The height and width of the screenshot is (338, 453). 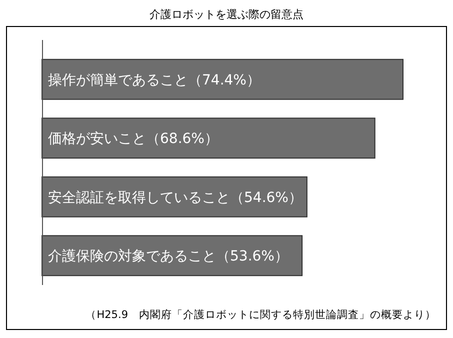 What do you see at coordinates (118, 80) in the screenshot?
I see `y-tick-label: 操作が簡単であること` at bounding box center [118, 80].